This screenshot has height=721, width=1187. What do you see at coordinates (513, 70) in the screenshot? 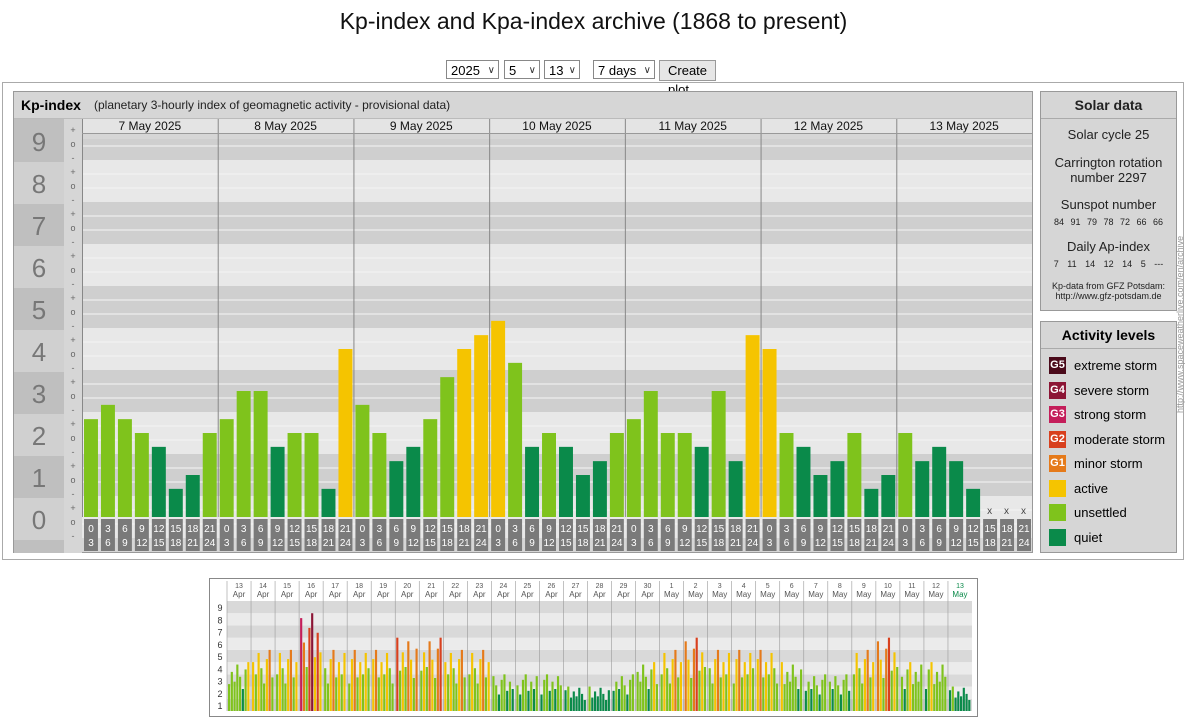
I see `month-value: 5` at bounding box center [513, 70].